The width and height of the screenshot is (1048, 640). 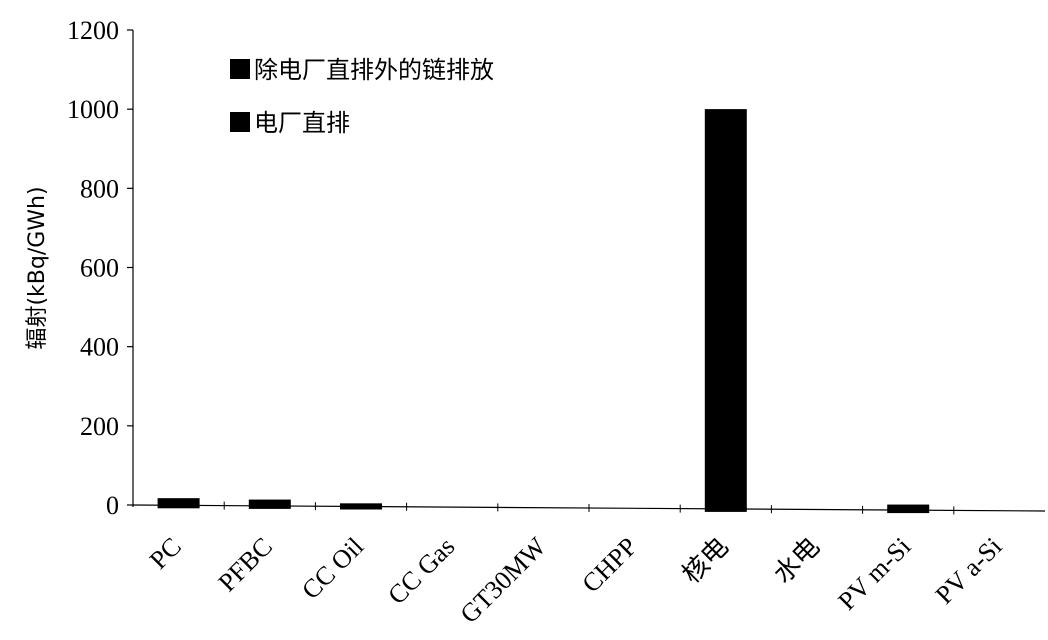 I want to click on x-category-label: CC Gas, so click(x=421, y=571).